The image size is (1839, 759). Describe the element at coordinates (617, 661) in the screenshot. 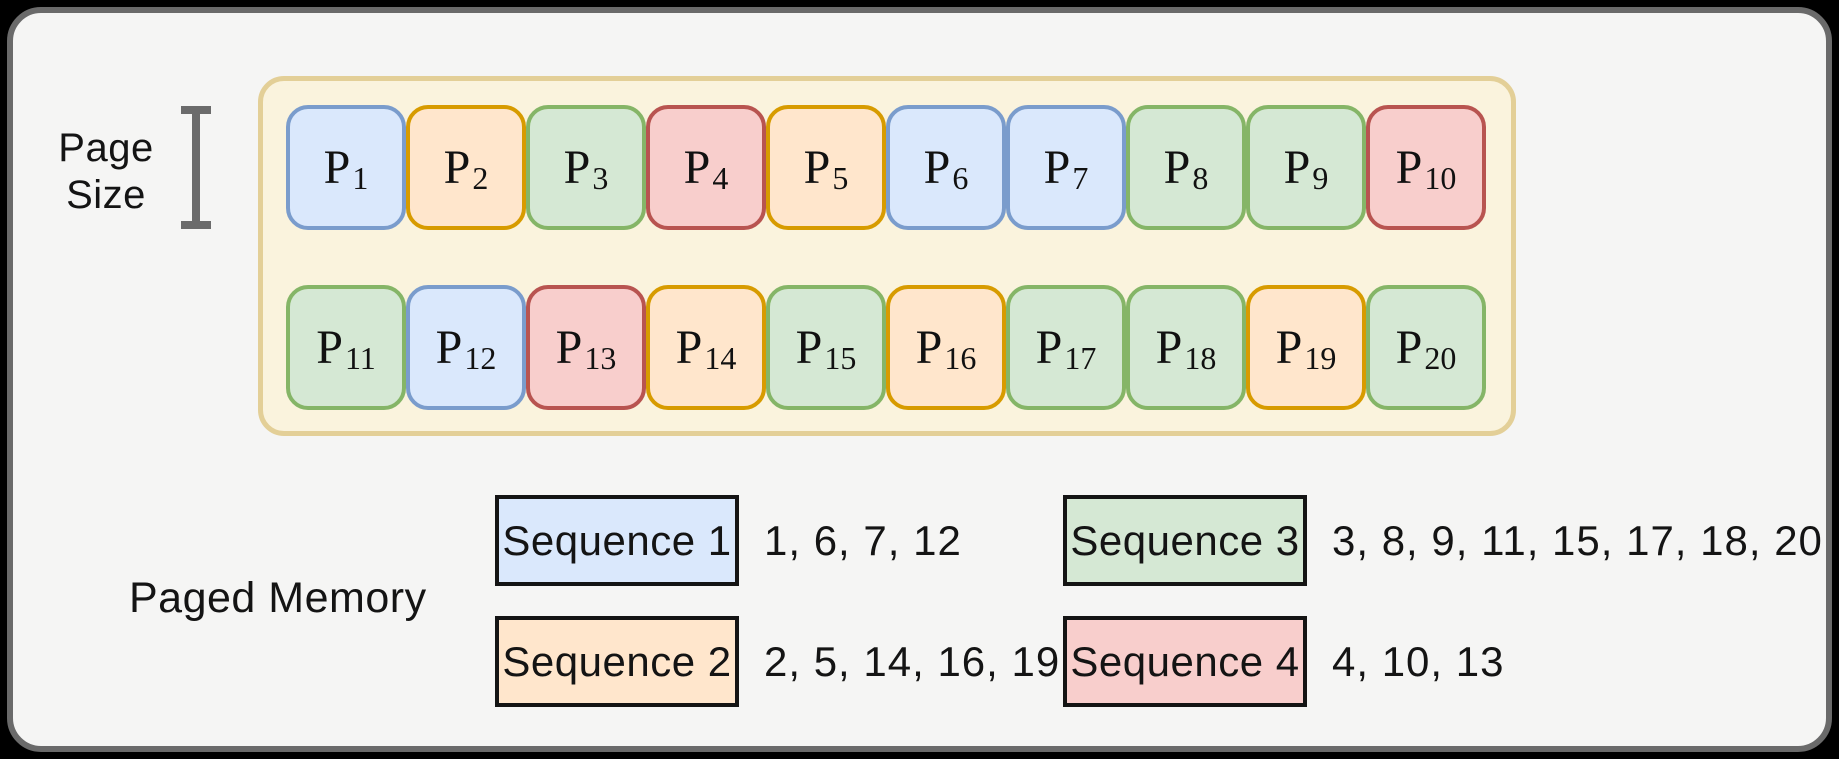

I see `sequence-2-swatch: Sequence 2` at that location.